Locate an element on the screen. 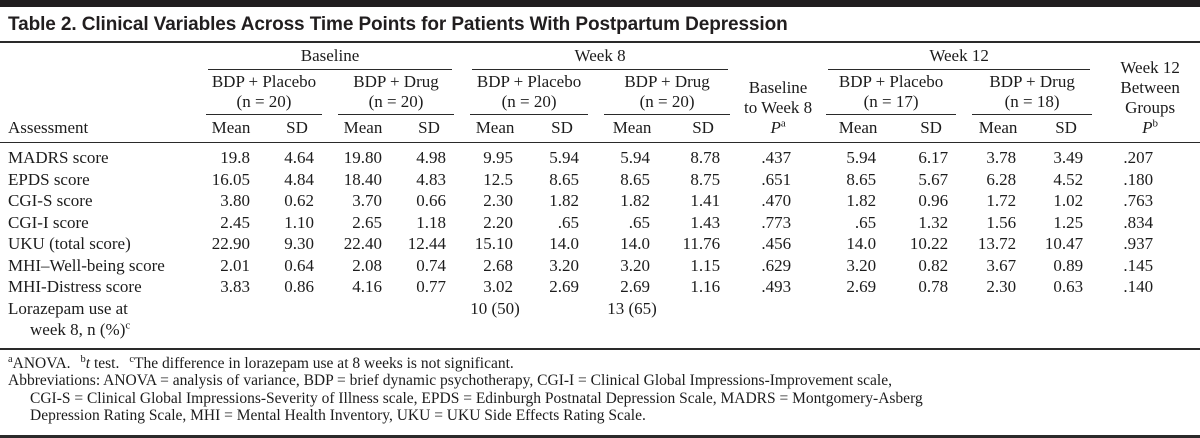 Image resolution: width=1200 pixels, height=438 pixels. value-cell: 14.0 is located at coordinates (635, 243).